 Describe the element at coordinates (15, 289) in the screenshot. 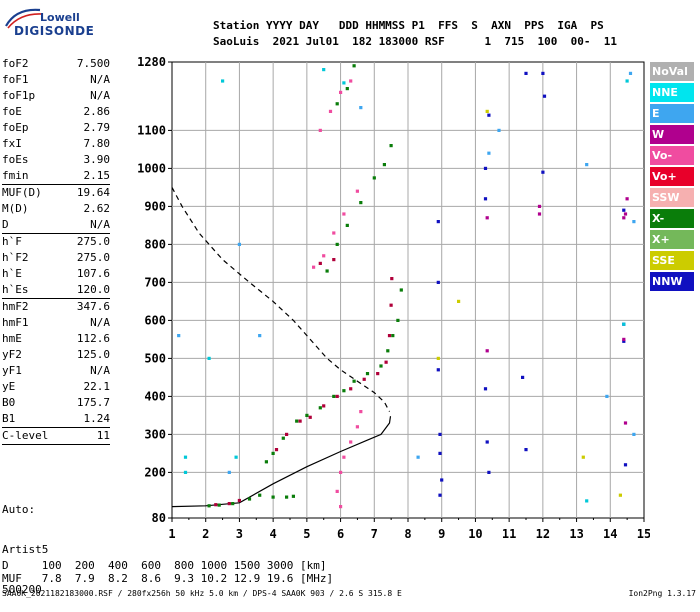

I see `param-label: h`Es` at that location.